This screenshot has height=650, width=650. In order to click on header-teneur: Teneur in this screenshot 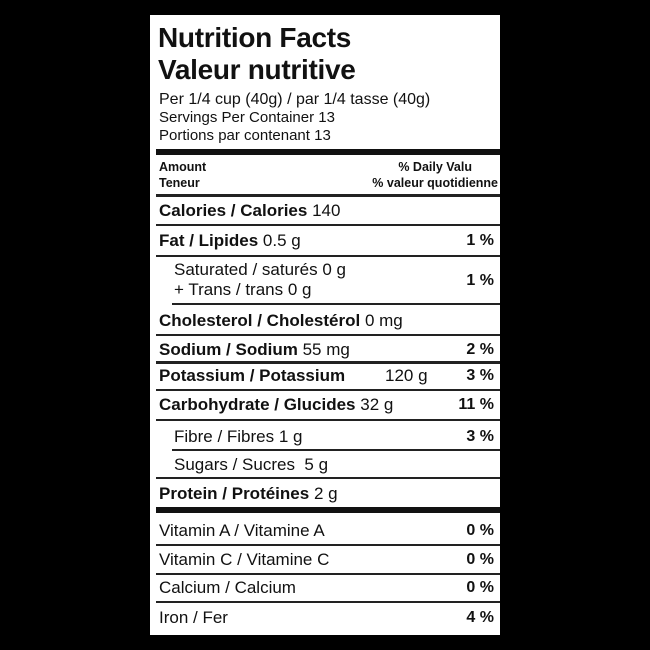, I will do `click(179, 183)`.